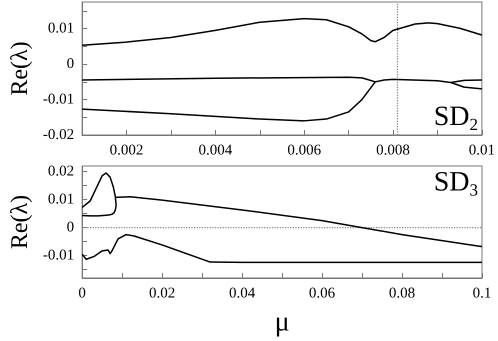  Describe the element at coordinates (242, 294) in the screenshot. I see `x-tick-label: 0.04` at that location.